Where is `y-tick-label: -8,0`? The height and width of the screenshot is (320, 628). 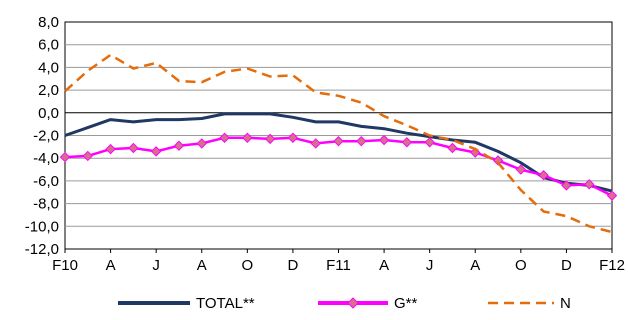
y-tick-label: -8,0 is located at coordinates (46, 204).